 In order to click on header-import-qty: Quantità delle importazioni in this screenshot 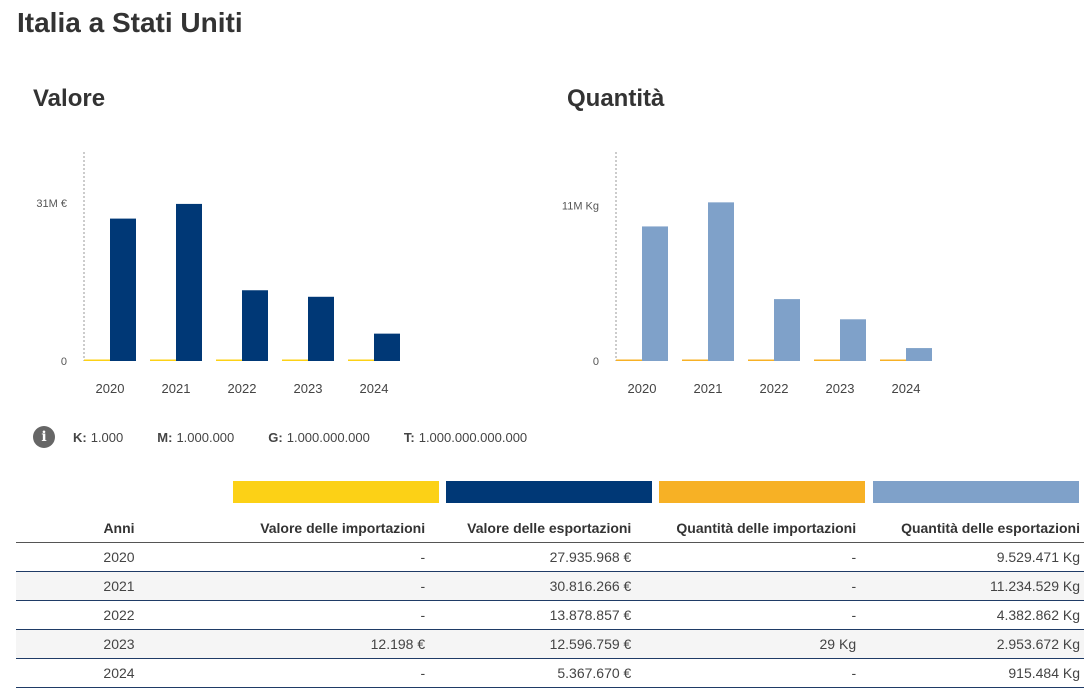, I will do `click(748, 528)`.